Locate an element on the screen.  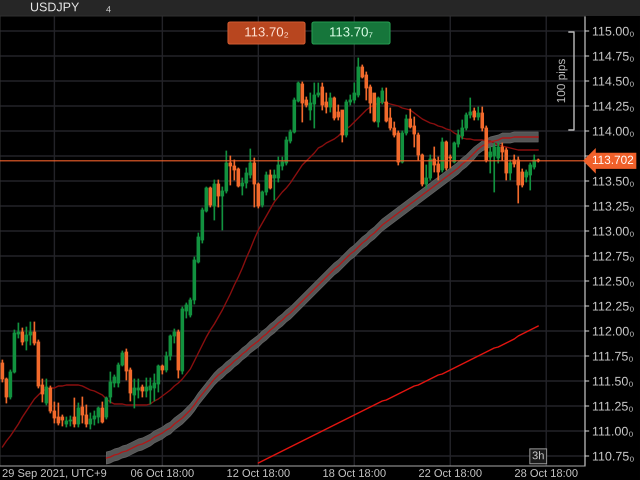
x-tick-label: 29 Sep 2021, UTC+9 is located at coordinates (54, 474).